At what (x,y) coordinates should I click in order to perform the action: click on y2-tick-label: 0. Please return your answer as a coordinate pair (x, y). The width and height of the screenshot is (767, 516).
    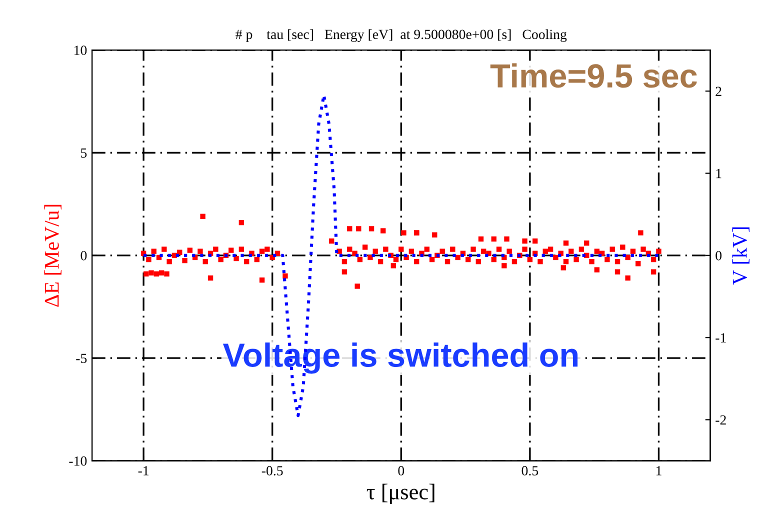
    Looking at the image, I should click on (719, 255).